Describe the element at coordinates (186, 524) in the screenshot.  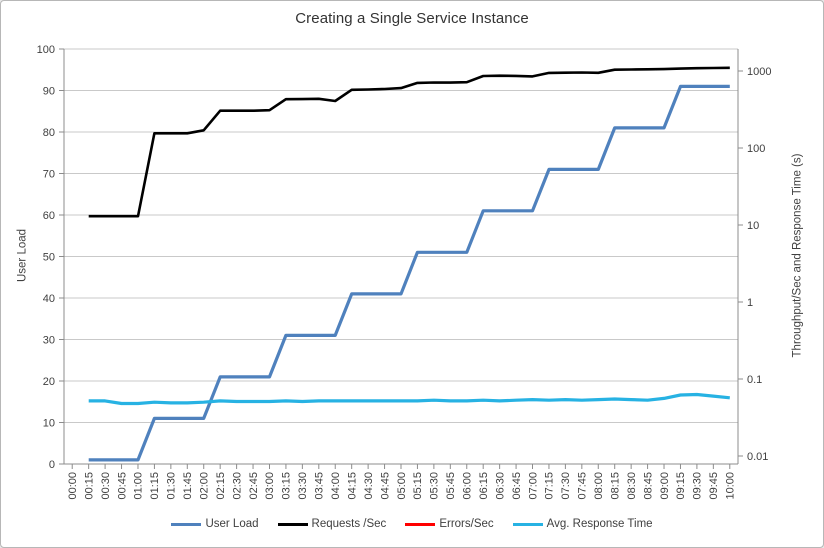
I see `legend-swatch-user-load` at that location.